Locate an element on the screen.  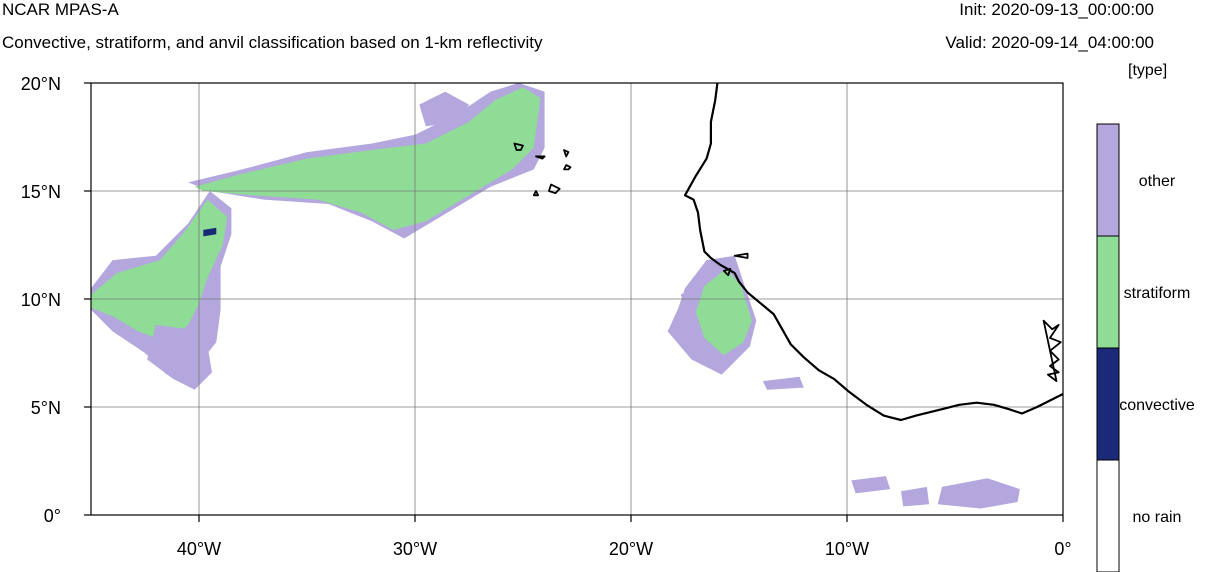
colorbar-swatch-convective is located at coordinates (1108, 404).